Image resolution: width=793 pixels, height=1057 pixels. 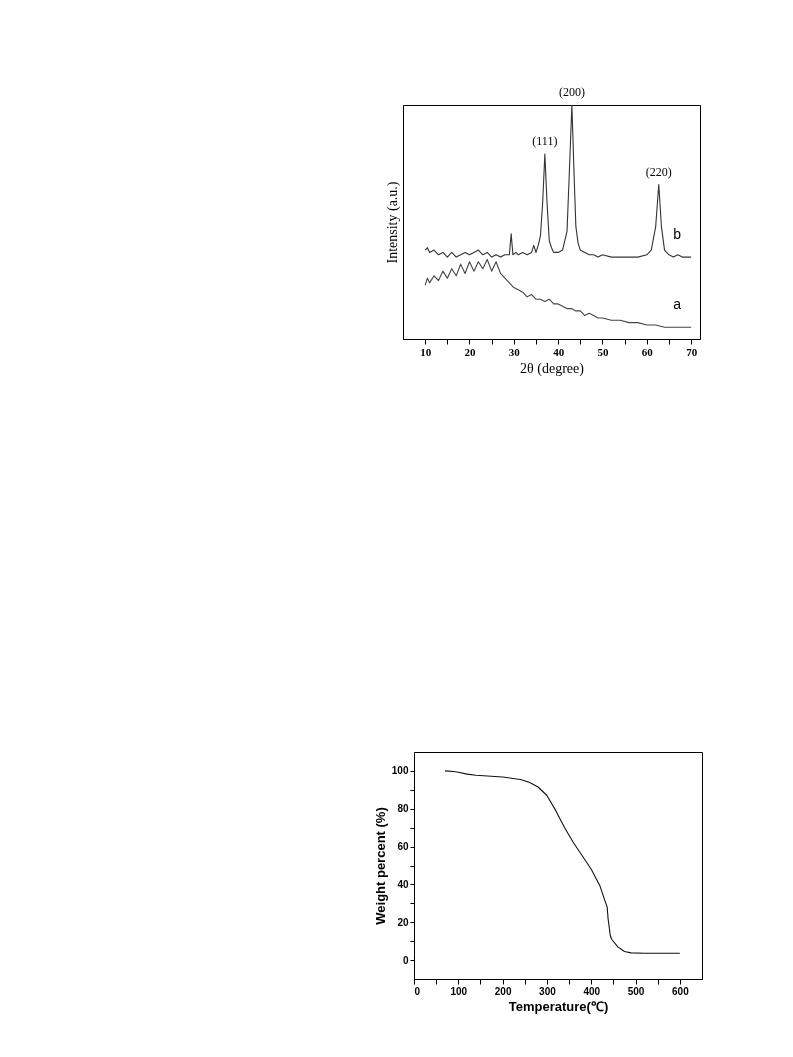 I want to click on annotation: (111), so click(x=545, y=141).